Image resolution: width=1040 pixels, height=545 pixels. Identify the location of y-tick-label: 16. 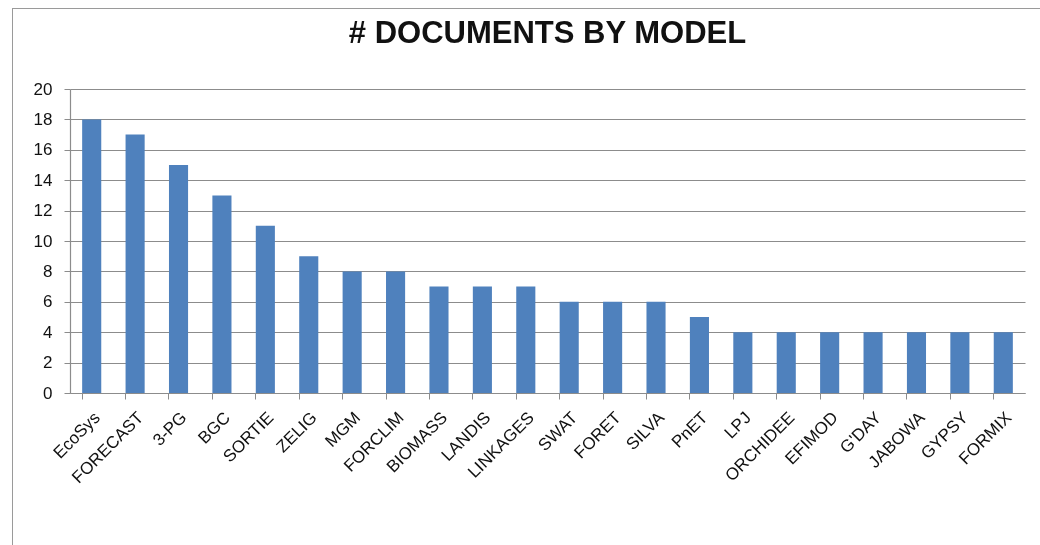
(43, 150).